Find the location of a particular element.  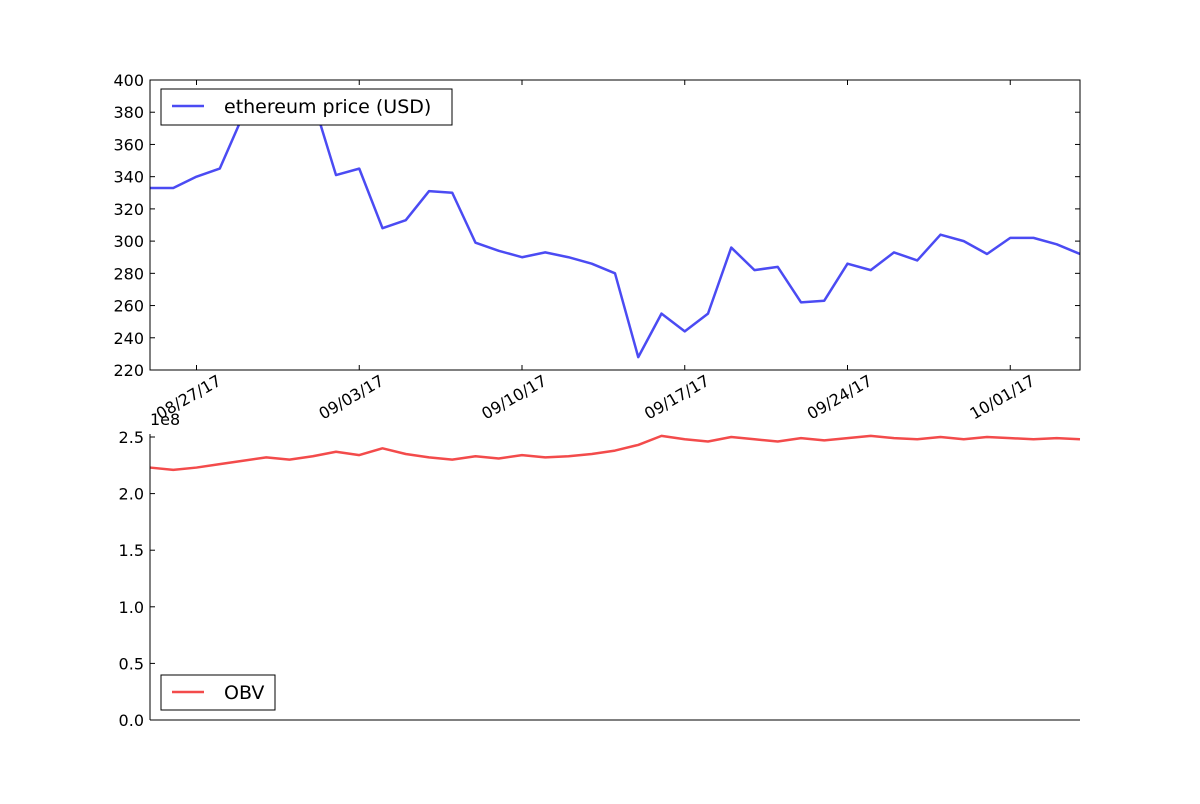

price-legend-box is located at coordinates (306, 107).